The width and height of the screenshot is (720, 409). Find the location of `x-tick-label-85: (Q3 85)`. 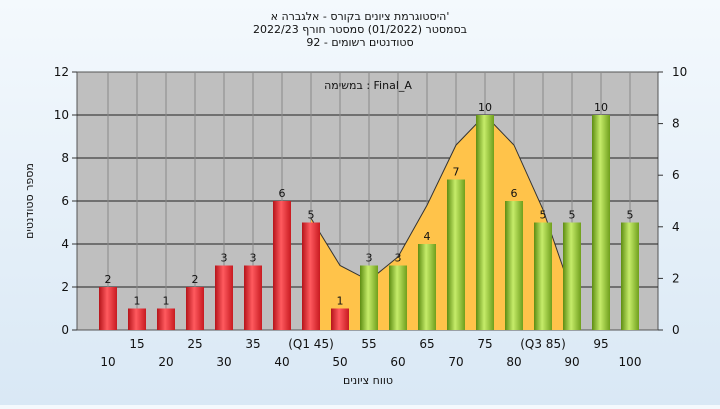

x-tick-label-85: (Q3 85) is located at coordinates (543, 344).